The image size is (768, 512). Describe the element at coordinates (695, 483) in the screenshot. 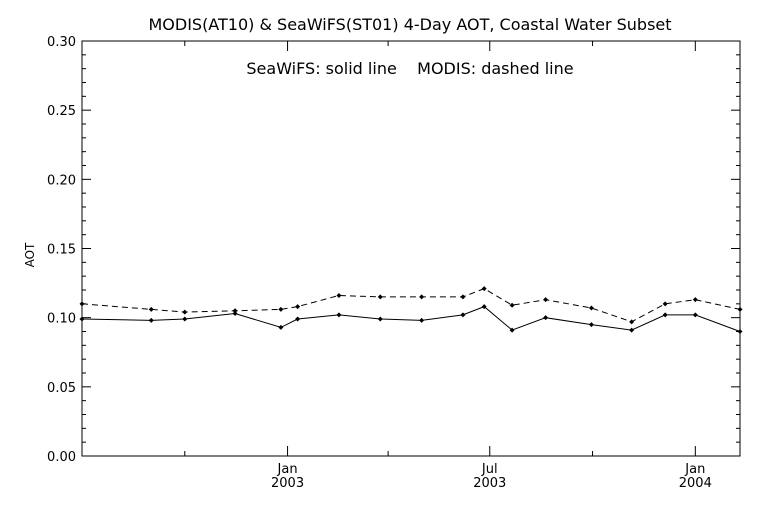

I see `x-tick-label-year: 2004` at that location.